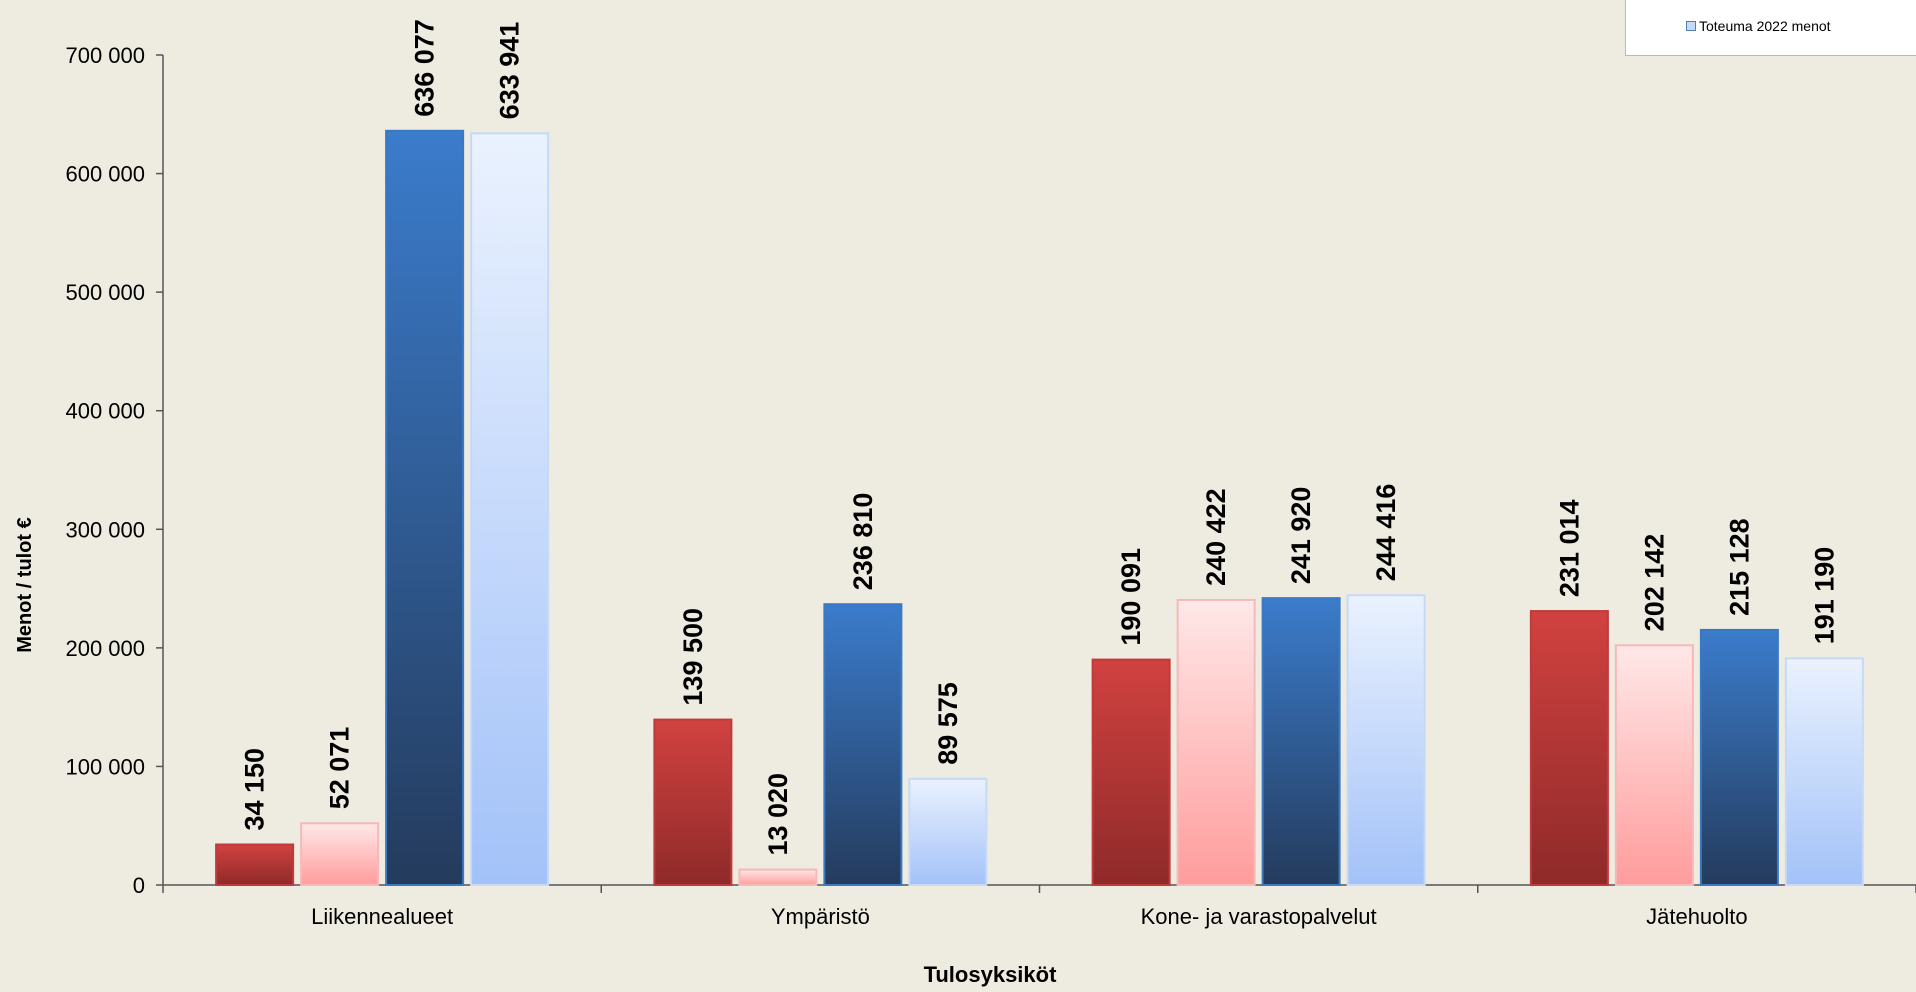 The height and width of the screenshot is (992, 1916). Describe the element at coordinates (105, 55) in the screenshot. I see `y-tick-label: 700 000` at that location.